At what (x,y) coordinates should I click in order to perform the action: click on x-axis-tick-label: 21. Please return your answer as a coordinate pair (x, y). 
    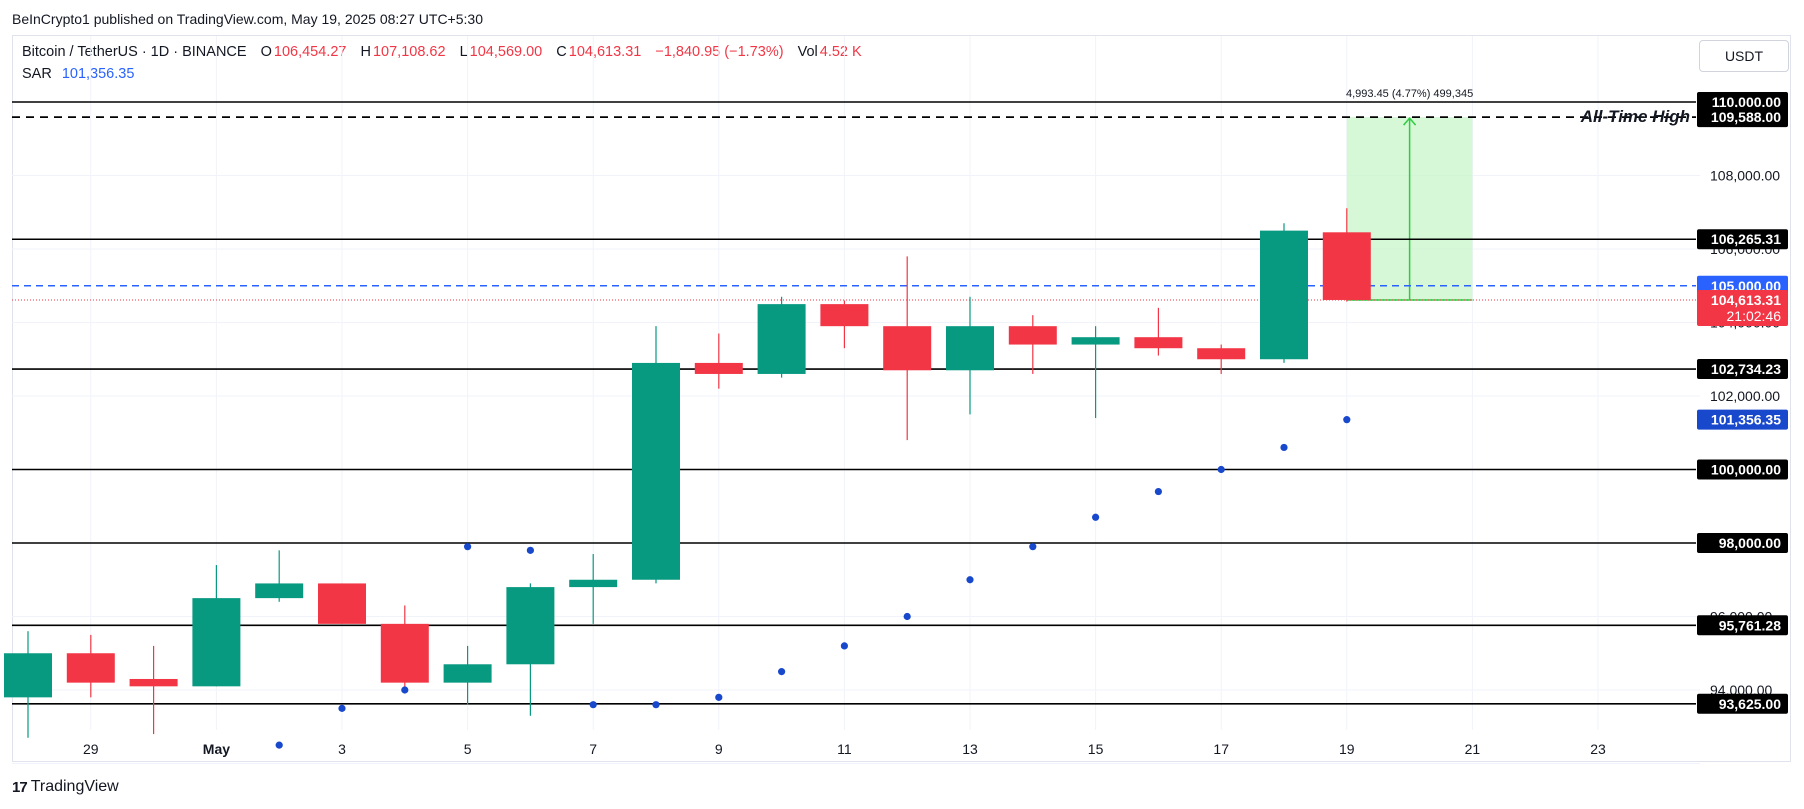
    Looking at the image, I should click on (1473, 749).